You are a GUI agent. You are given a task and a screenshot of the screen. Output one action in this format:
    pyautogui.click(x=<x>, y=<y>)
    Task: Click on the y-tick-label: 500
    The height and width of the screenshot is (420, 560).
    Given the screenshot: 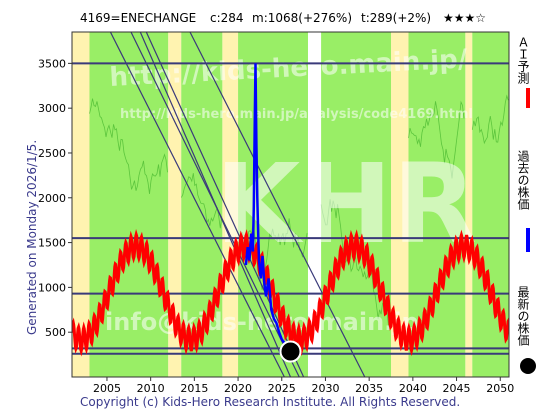 What is the action you would take?
    pyautogui.click(x=55, y=332)
    